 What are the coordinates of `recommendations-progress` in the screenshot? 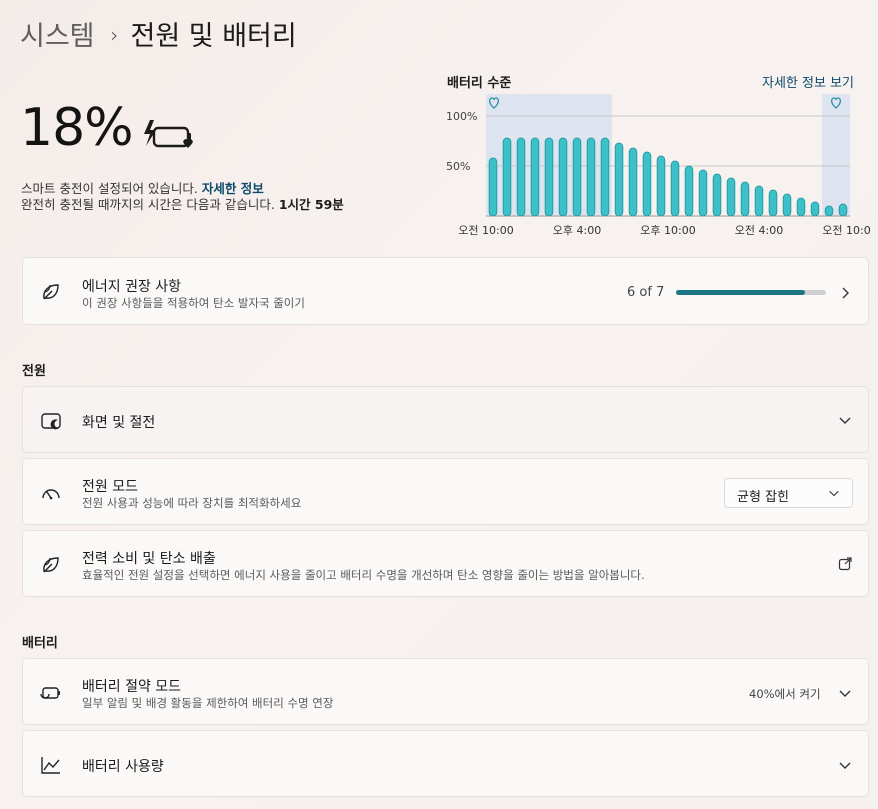 It's located at (751, 292).